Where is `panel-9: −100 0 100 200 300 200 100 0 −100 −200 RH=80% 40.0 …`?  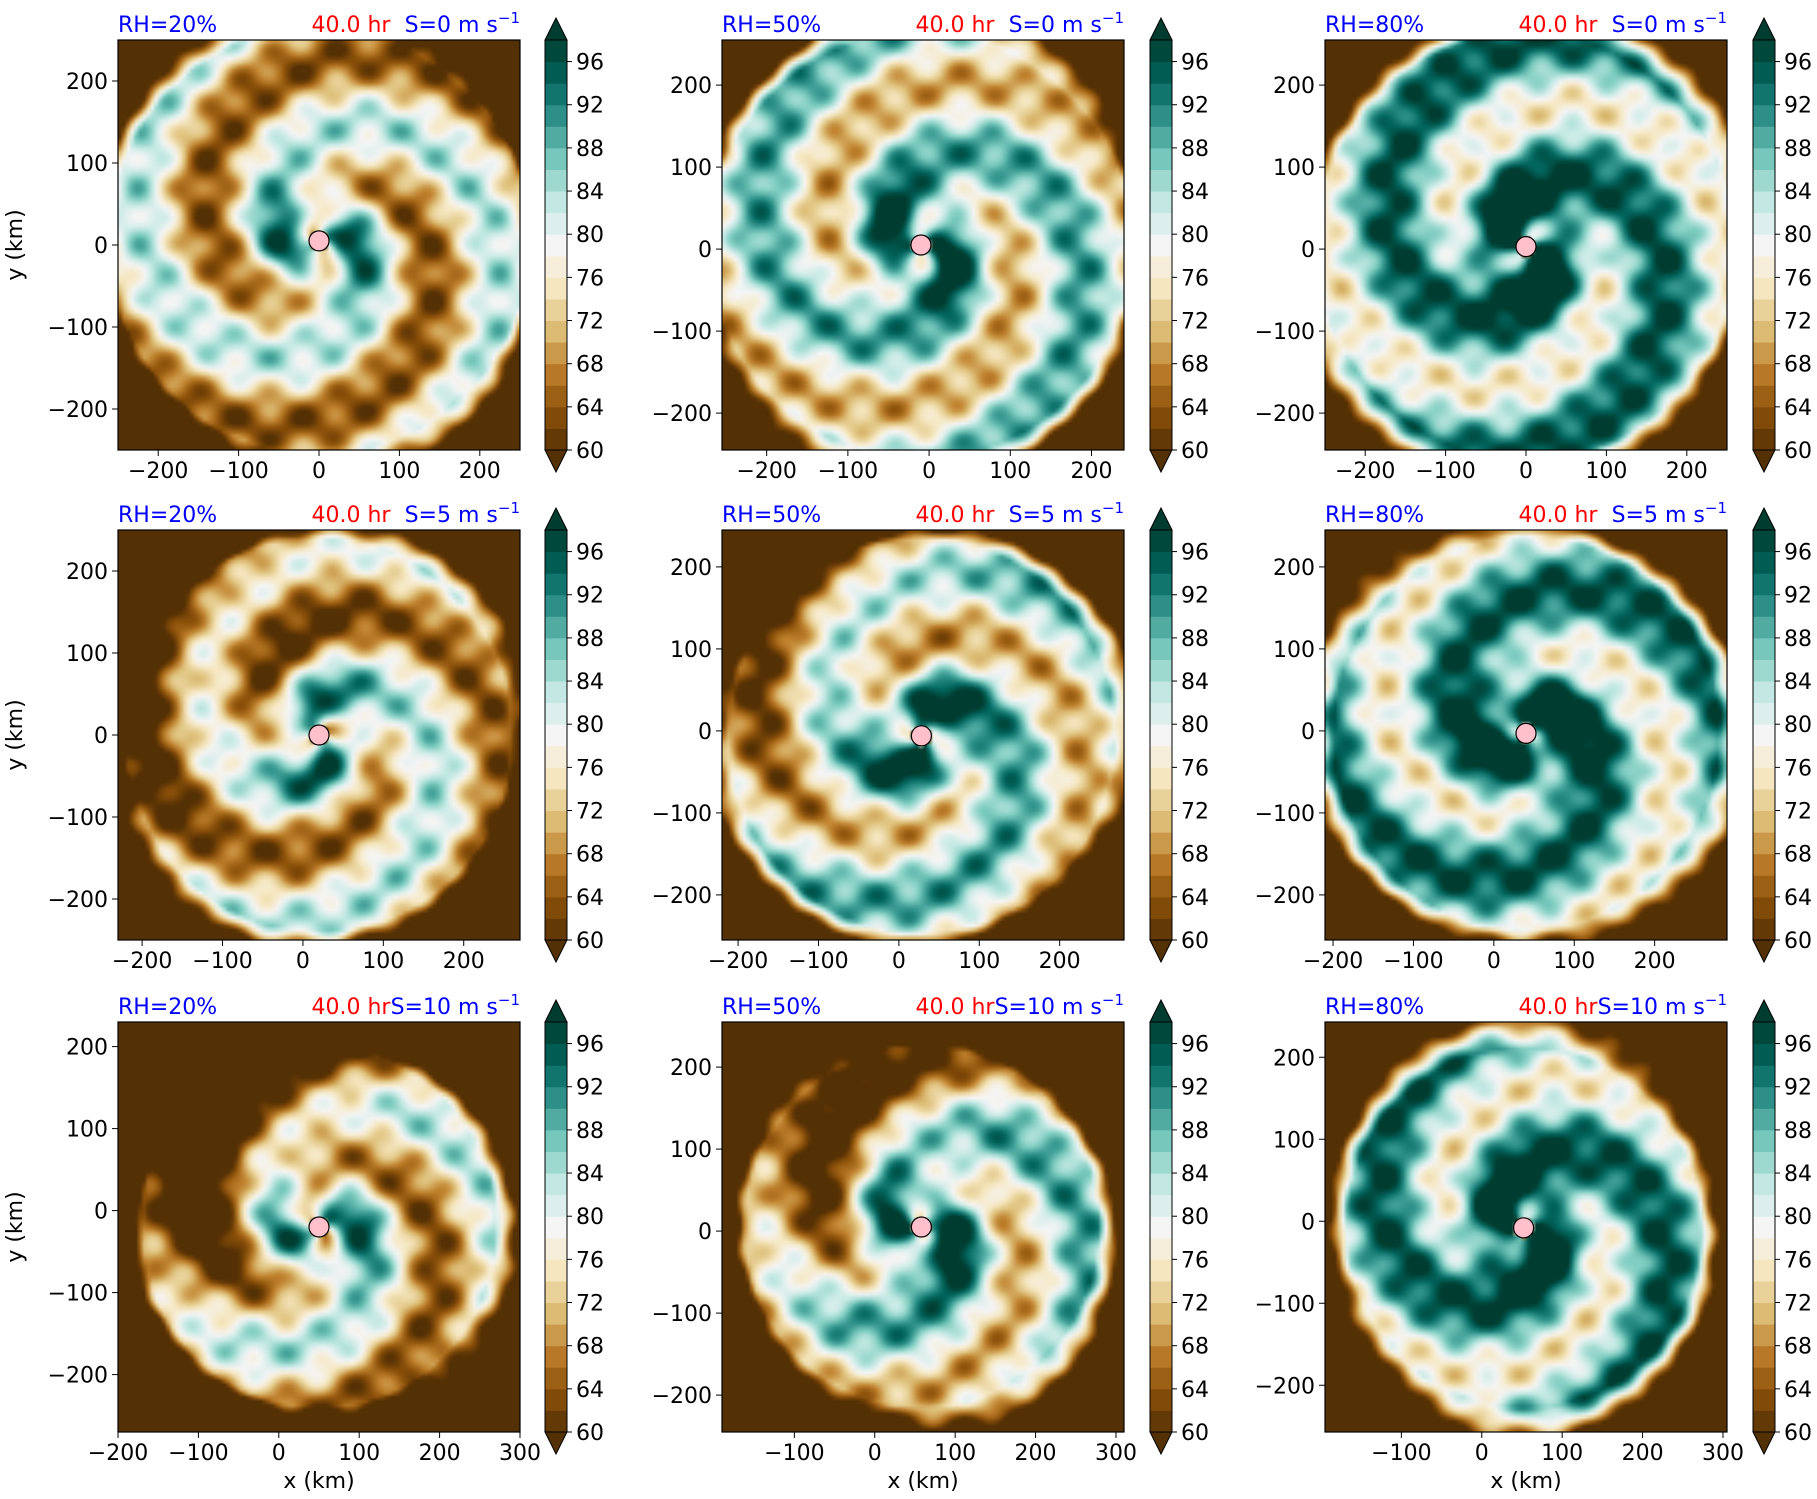 panel-9: −100 0 100 200 300 200 100 0 −100 −200 RH=80% 40.0 … is located at coordinates (1533, 1242).